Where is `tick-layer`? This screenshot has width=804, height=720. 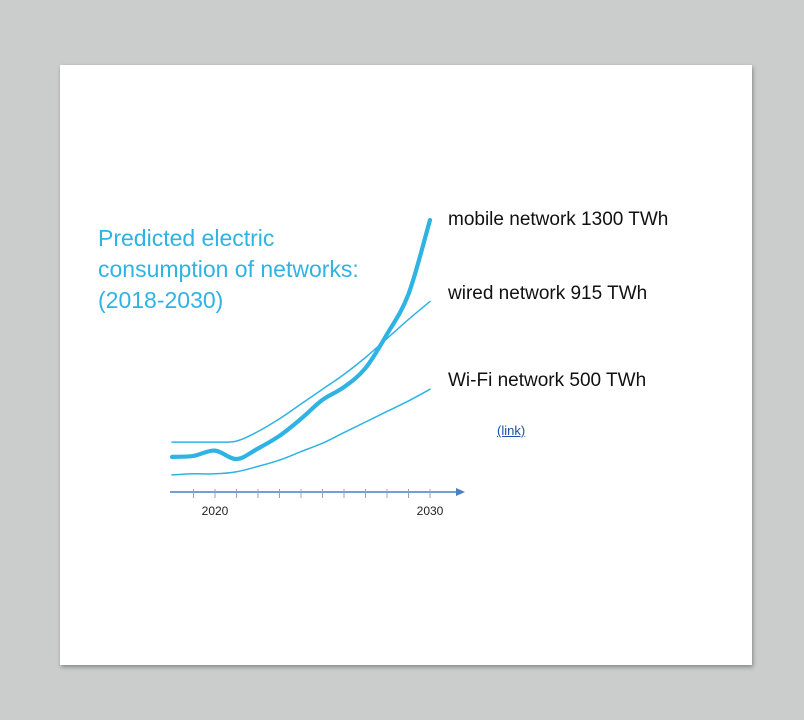
tick-layer is located at coordinates (312, 493).